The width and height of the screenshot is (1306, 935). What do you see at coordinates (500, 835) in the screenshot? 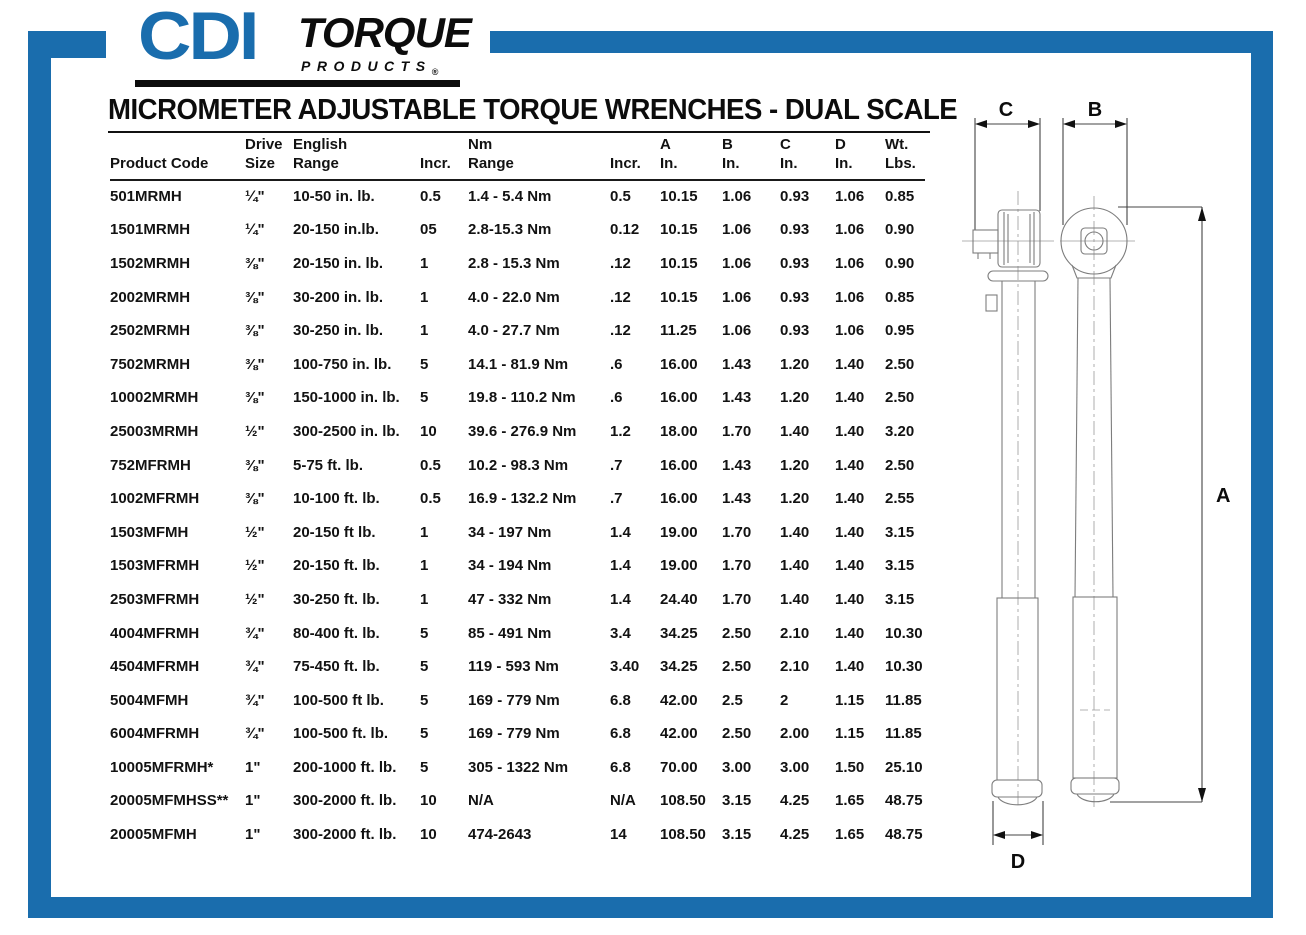
I see `table-cell: 474-2643` at bounding box center [500, 835].